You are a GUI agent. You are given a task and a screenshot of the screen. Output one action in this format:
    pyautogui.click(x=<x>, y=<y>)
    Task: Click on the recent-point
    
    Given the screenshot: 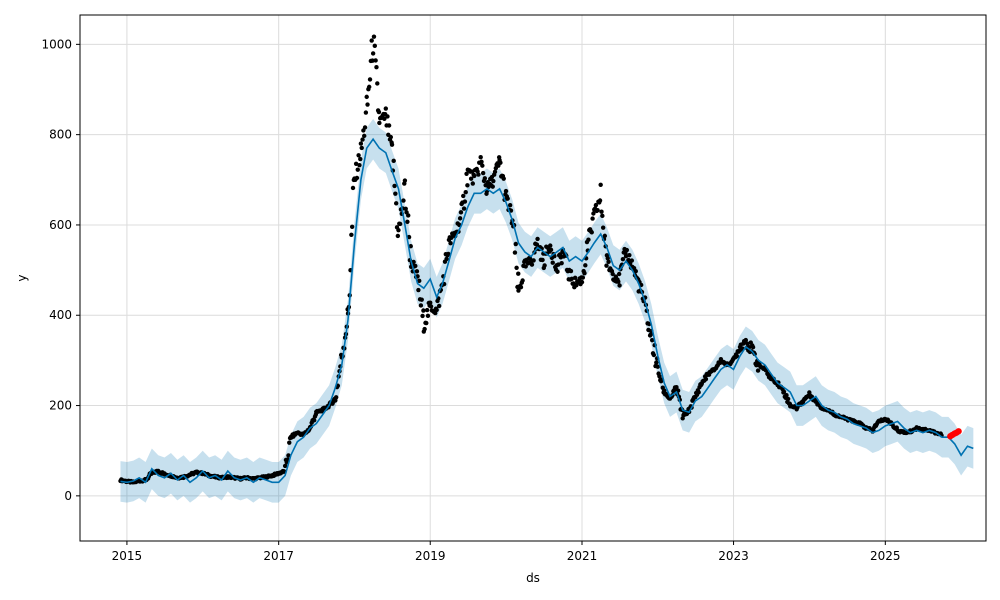 What is the action you would take?
    pyautogui.click(x=958, y=431)
    